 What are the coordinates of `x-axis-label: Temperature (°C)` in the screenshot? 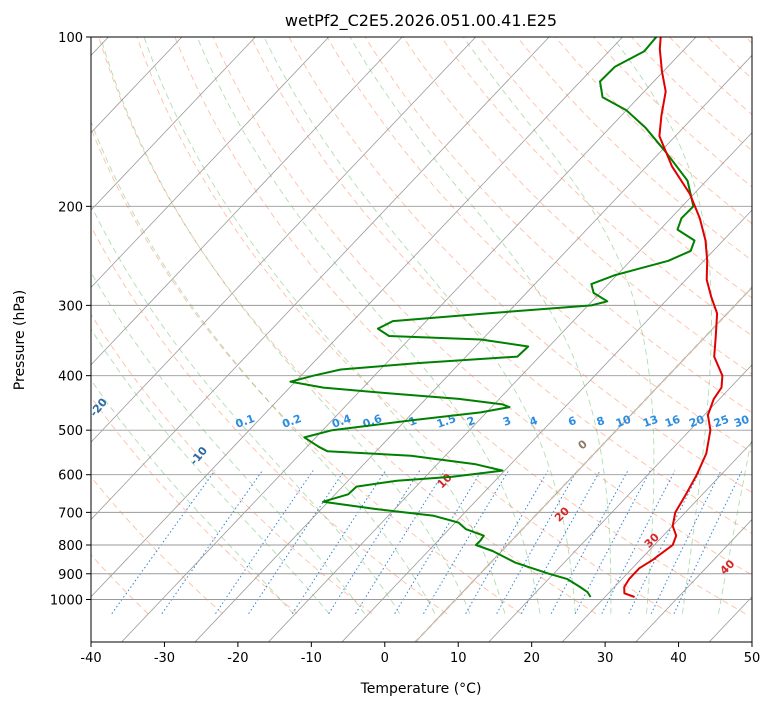 It's located at (421, 689).